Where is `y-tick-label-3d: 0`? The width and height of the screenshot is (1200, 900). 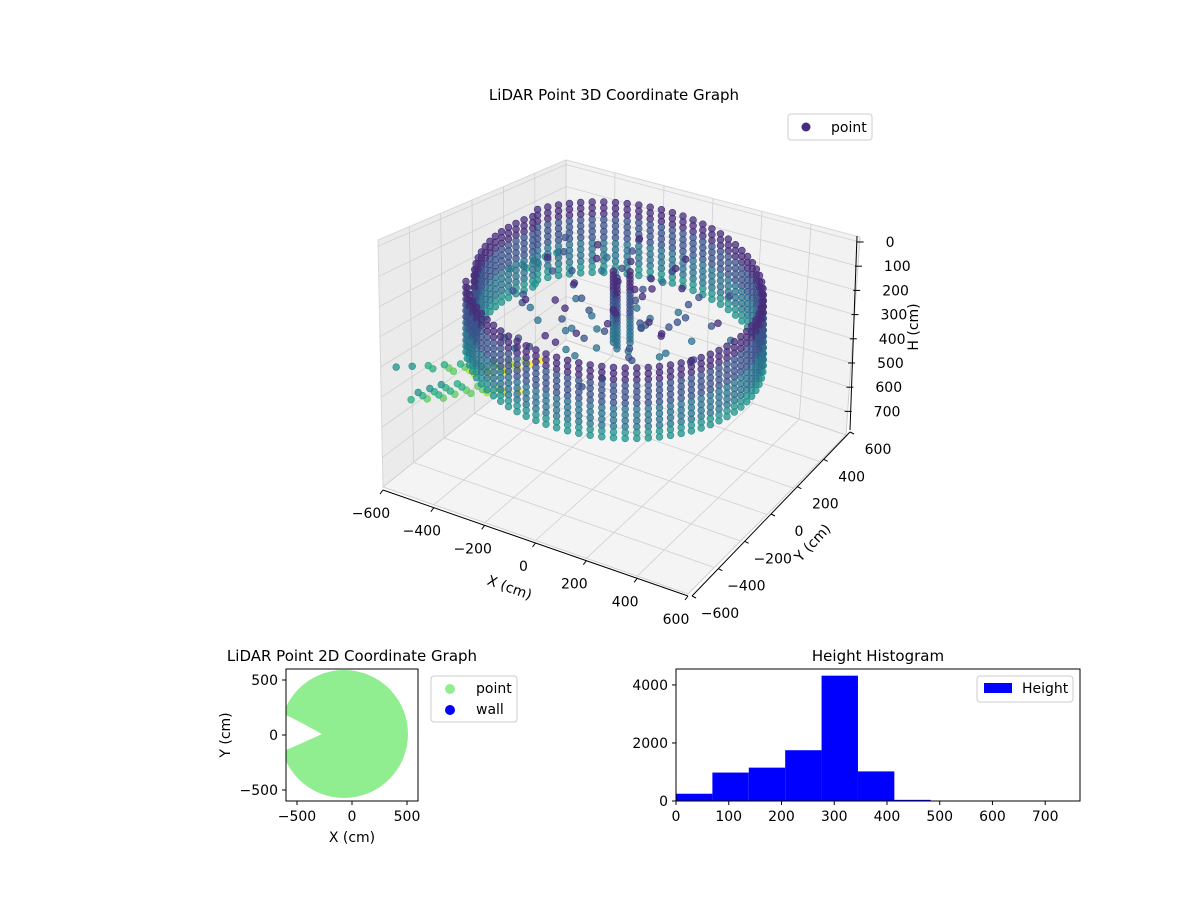 y-tick-label-3d: 0 is located at coordinates (799, 532).